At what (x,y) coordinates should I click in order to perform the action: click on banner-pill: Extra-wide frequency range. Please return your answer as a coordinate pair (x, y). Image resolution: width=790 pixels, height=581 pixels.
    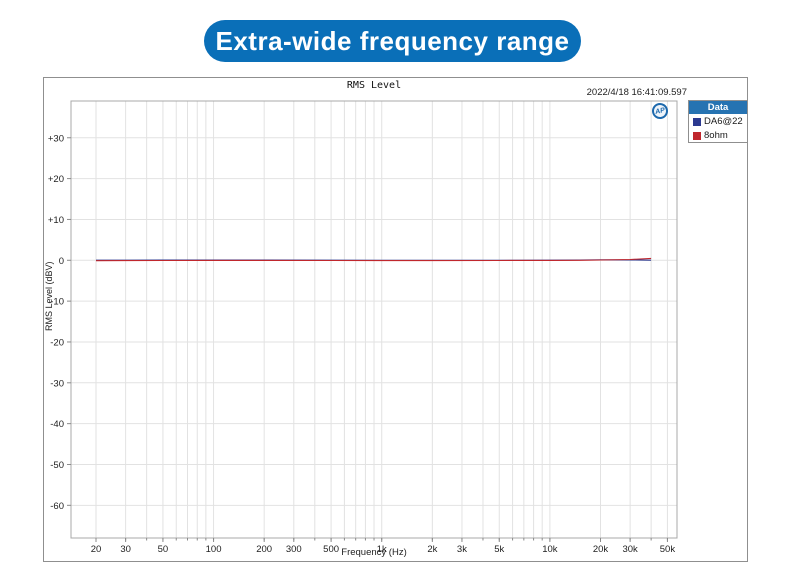
    Looking at the image, I should click on (392, 41).